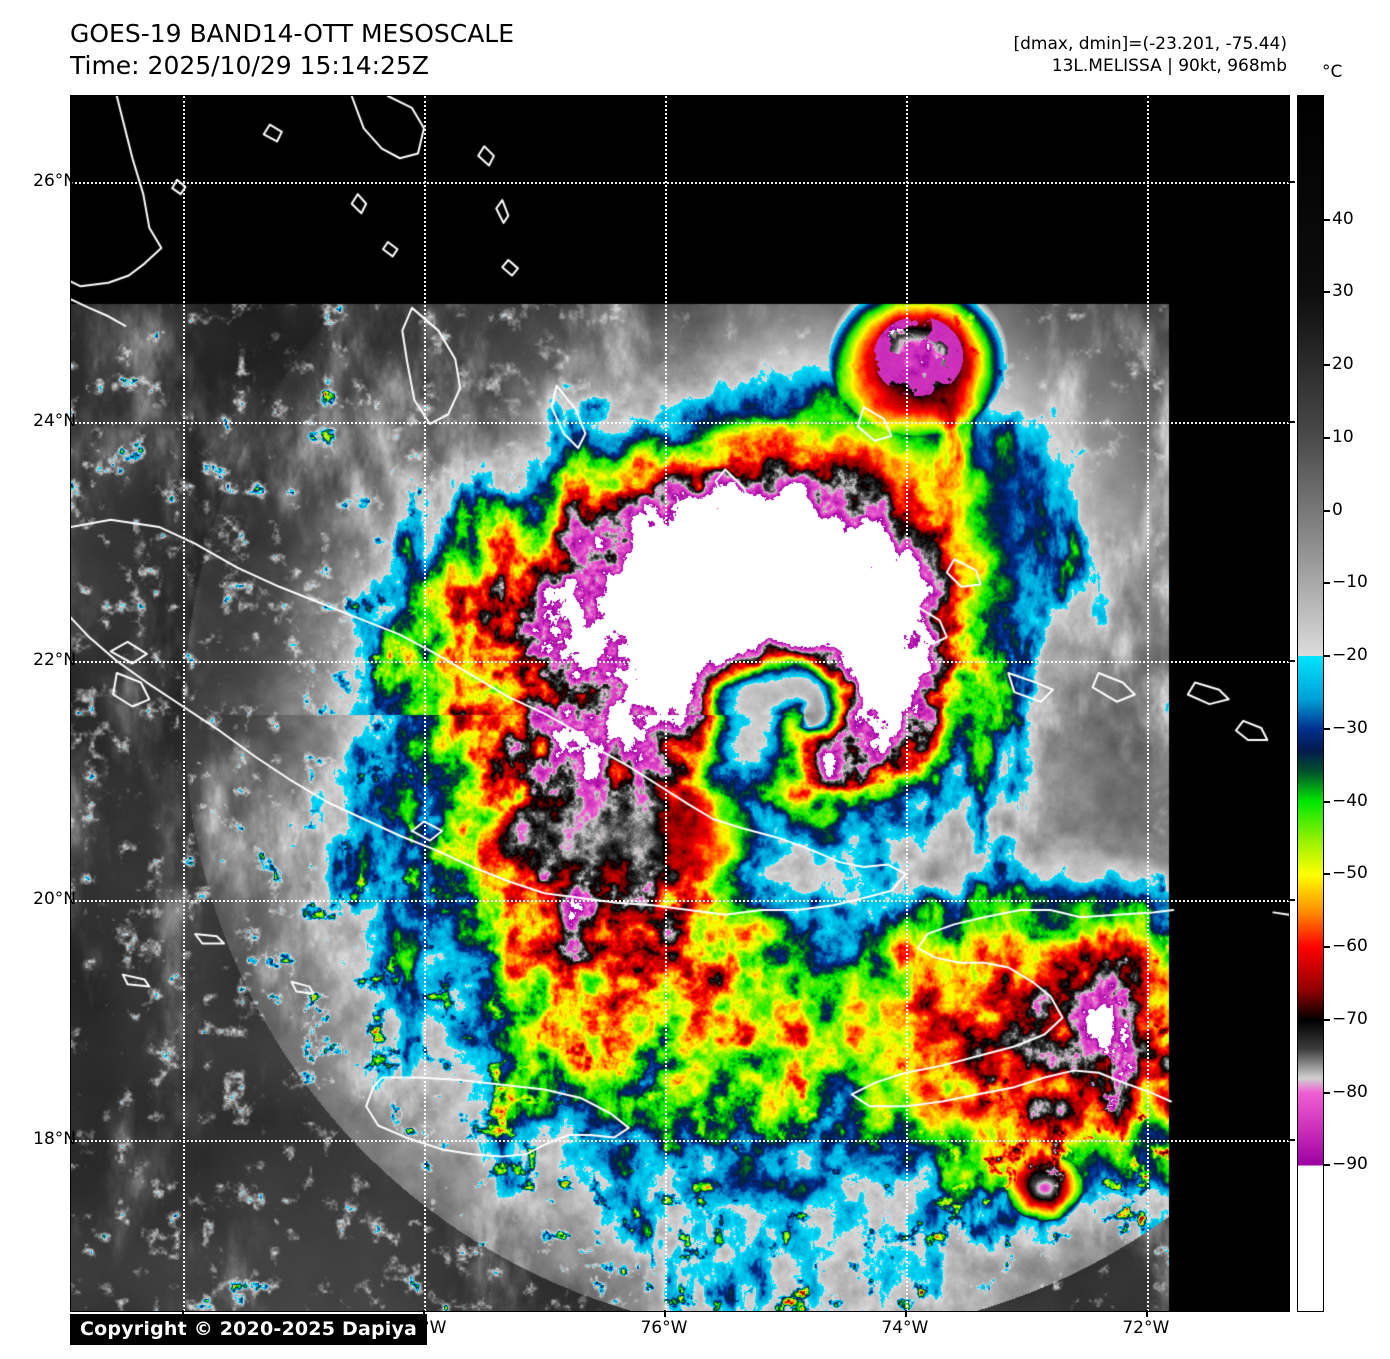  What do you see at coordinates (54, 181) in the screenshot?
I see `ytick-label: 26°N` at bounding box center [54, 181].